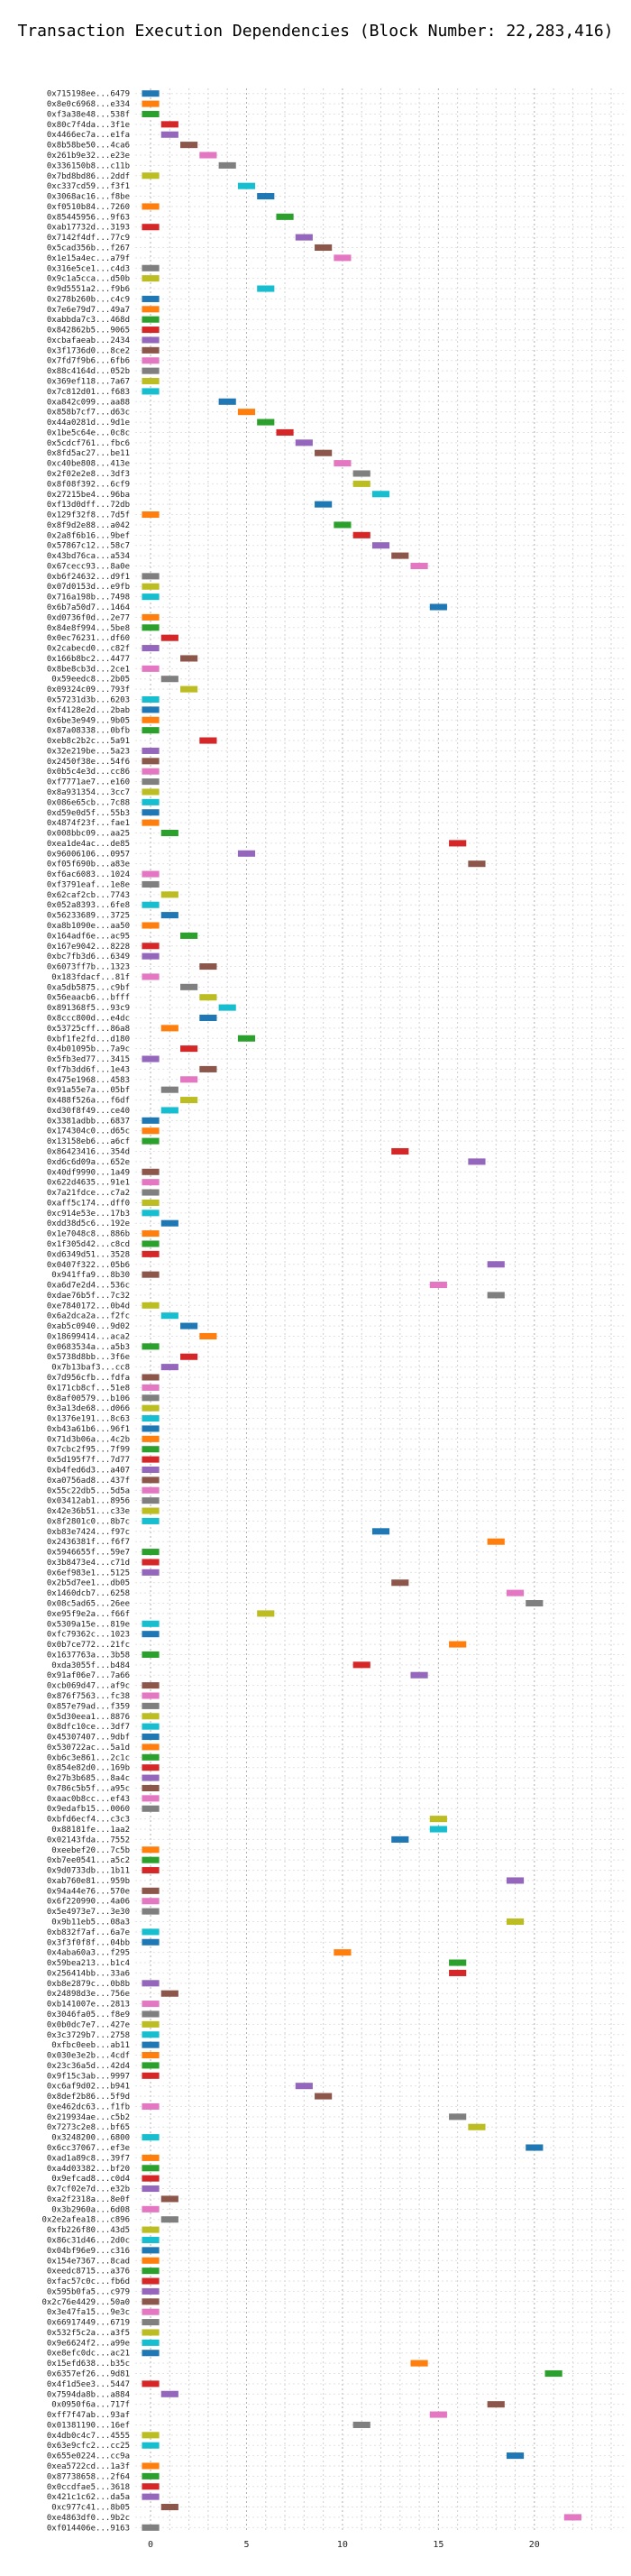 This screenshot has height=2576, width=631. What do you see at coordinates (88, 516) in the screenshot?
I see `tx-hash-label: 0x129f32f8...7d5f` at bounding box center [88, 516].